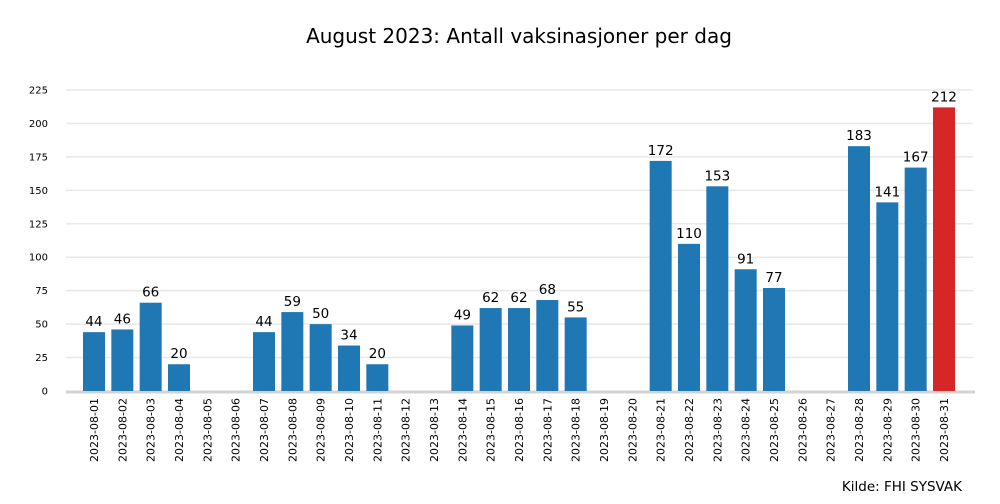 The image size is (1000, 504). I want to click on x-tick-label: 2023-08-08, so click(292, 430).